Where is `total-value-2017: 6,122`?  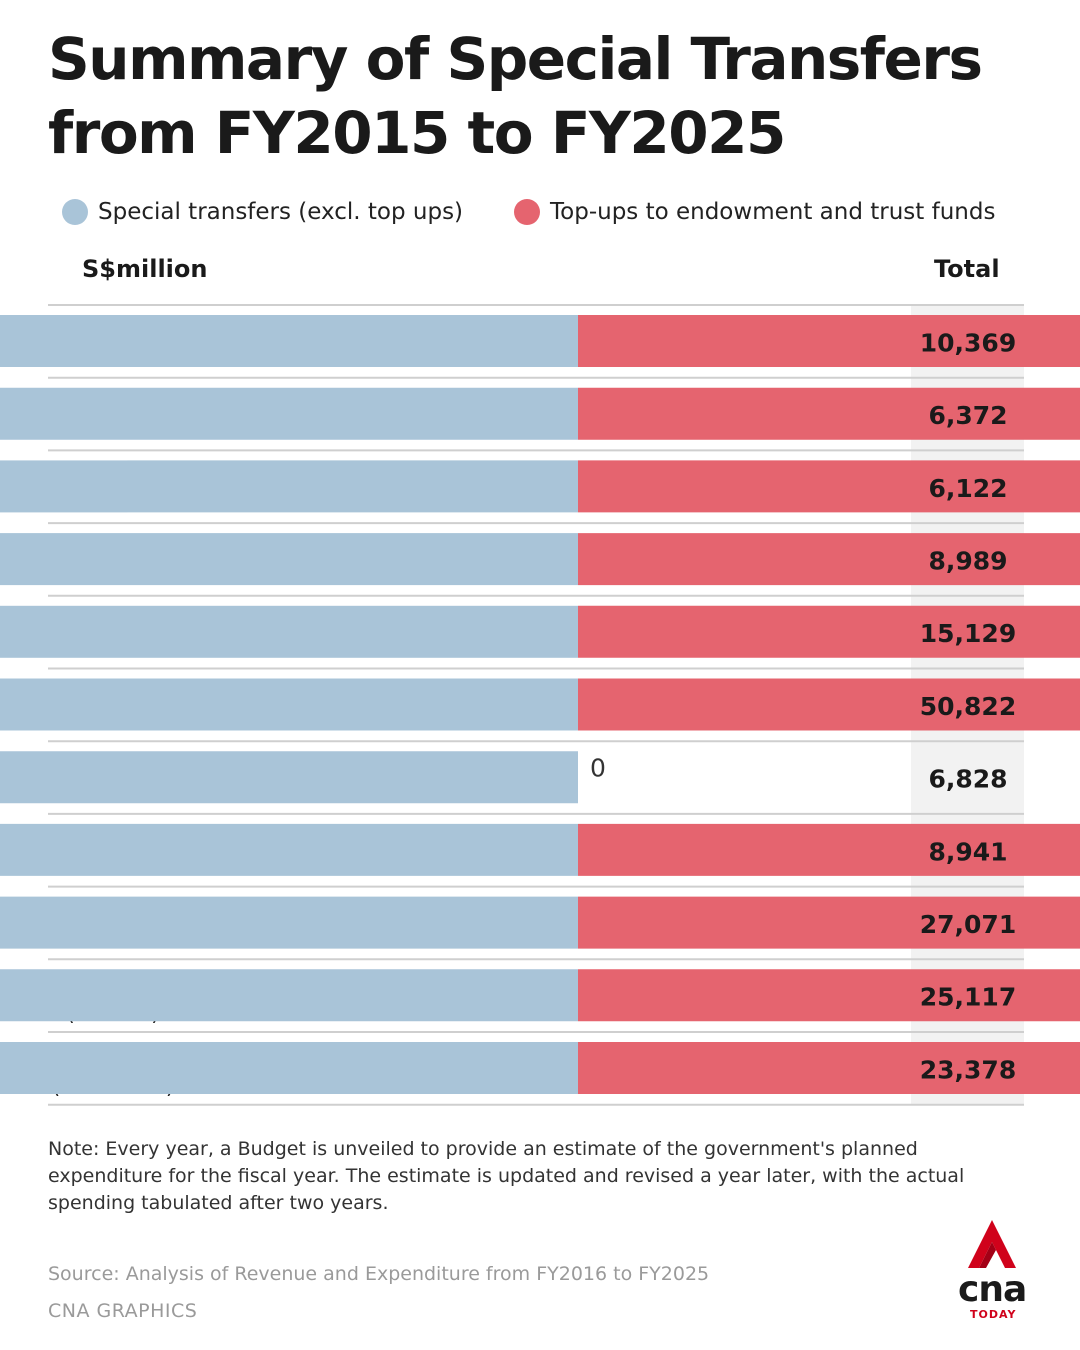
total-value-2017: 6,122 is located at coordinates (967, 488).